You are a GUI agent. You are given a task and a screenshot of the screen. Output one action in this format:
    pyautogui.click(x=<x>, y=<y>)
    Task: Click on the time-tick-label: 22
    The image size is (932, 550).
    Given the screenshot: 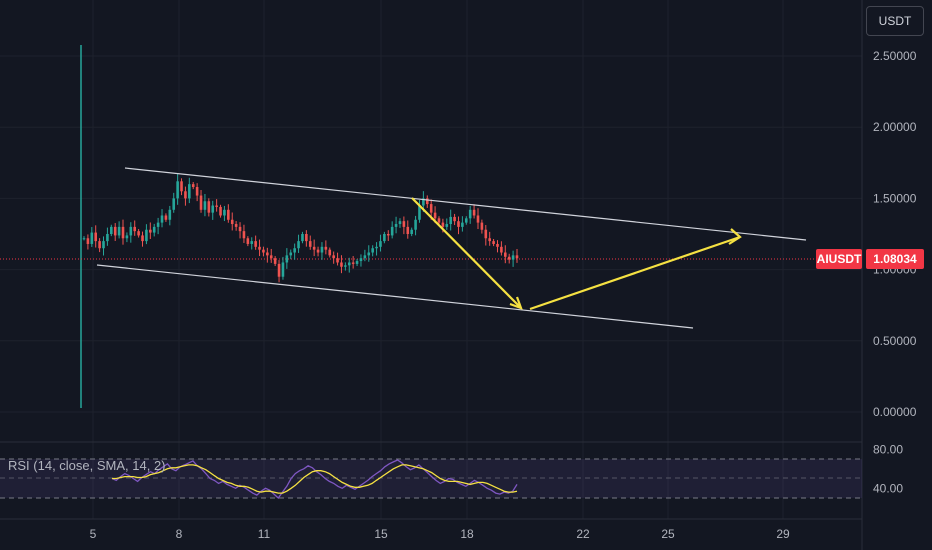 What is the action you would take?
    pyautogui.click(x=583, y=534)
    